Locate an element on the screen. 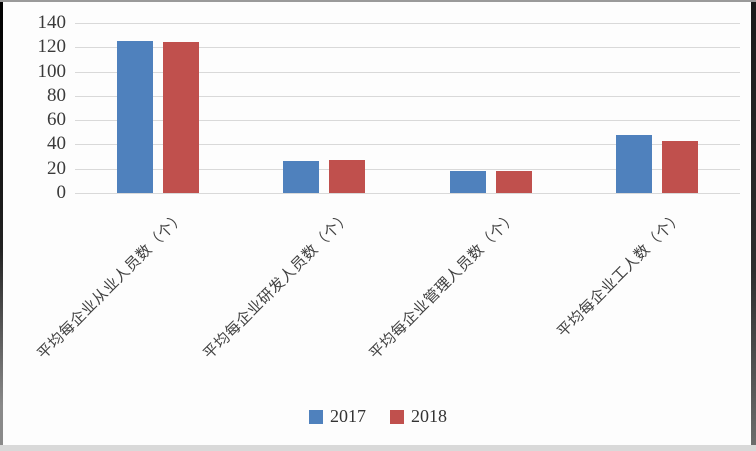 This screenshot has width=756, height=451. legend-item-2017: 2017 is located at coordinates (337, 416).